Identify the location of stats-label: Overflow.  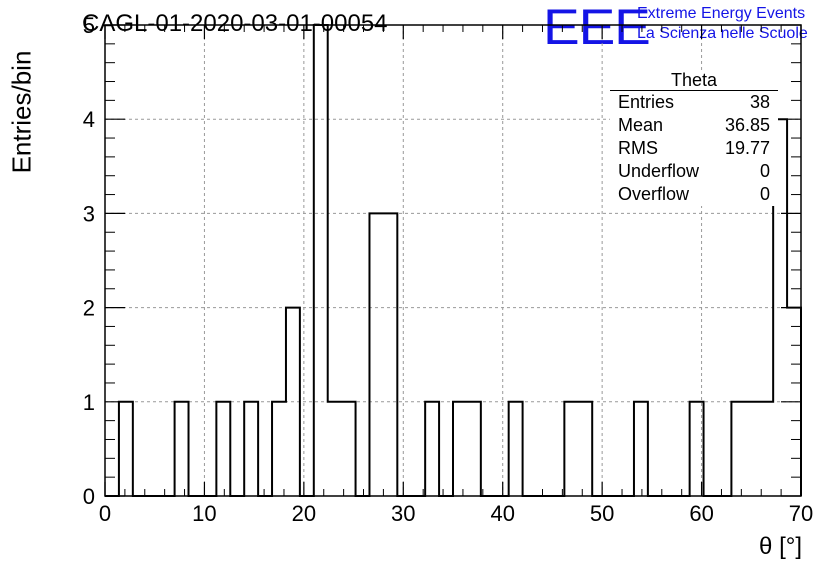
(654, 194).